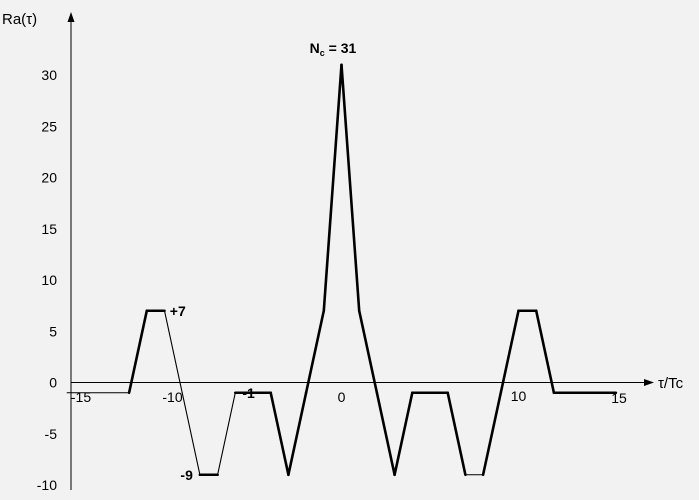 The width and height of the screenshot is (699, 500). What do you see at coordinates (71, 17) in the screenshot?
I see `y-axis-arrow` at bounding box center [71, 17].